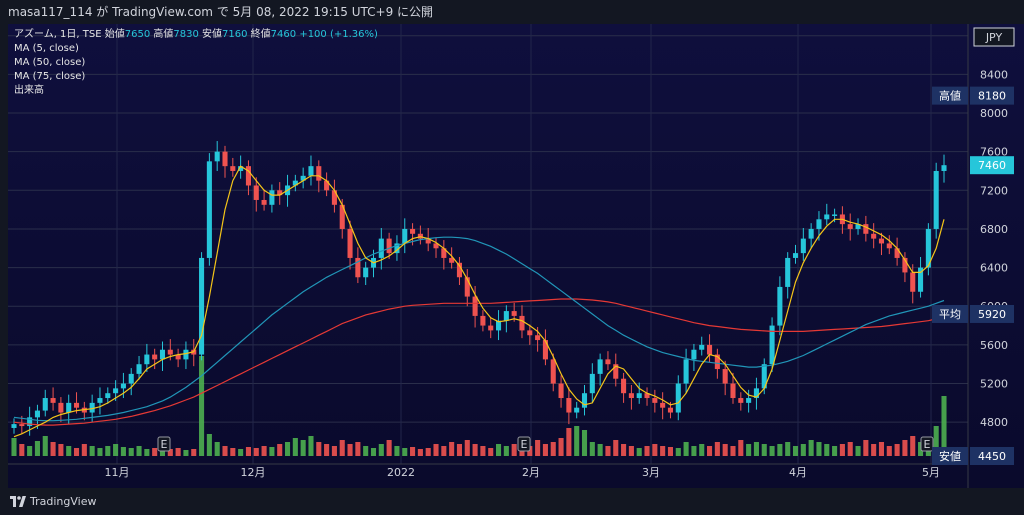 The width and height of the screenshot is (1024, 515). Describe the element at coordinates (58, 34) in the screenshot. I see `legend-symbol: アズーム, 1日, TSE` at that location.